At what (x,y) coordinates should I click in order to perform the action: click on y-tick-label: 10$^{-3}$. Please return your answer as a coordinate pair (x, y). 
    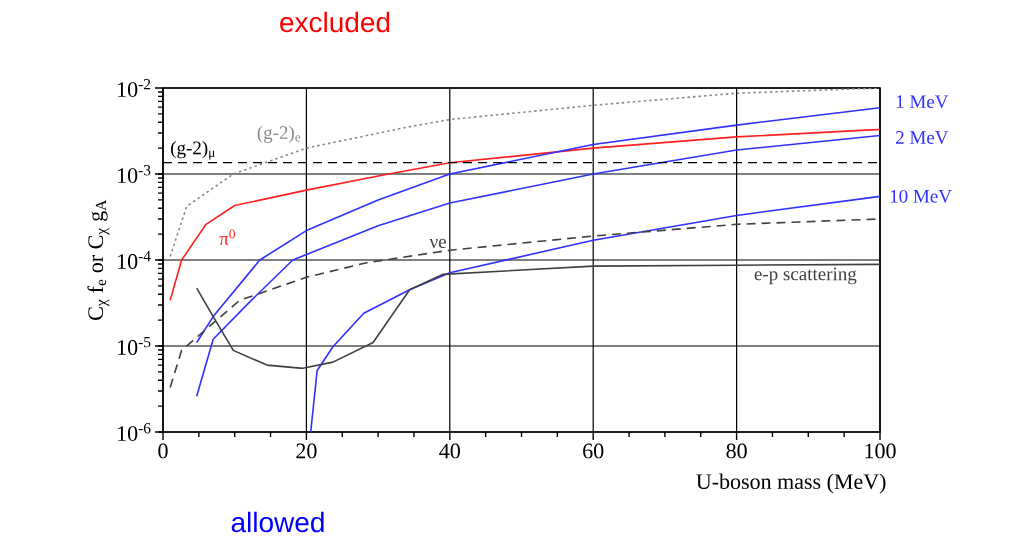
    Looking at the image, I should click on (134, 174).